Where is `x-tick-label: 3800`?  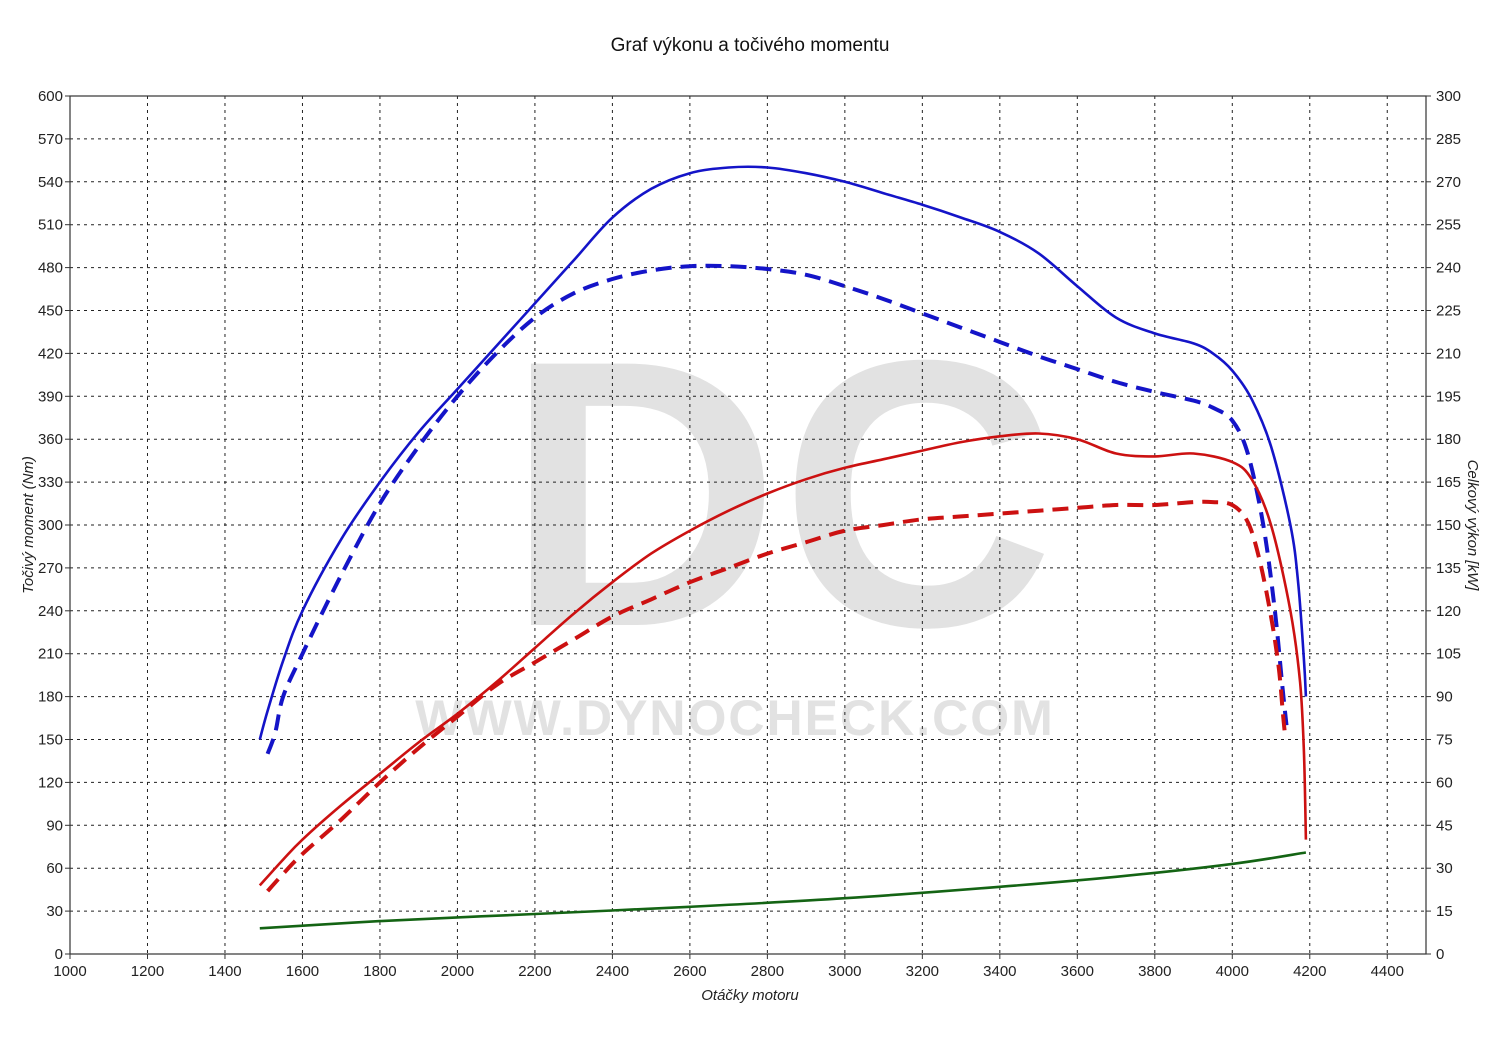
x-tick-label: 3800 is located at coordinates (1154, 971).